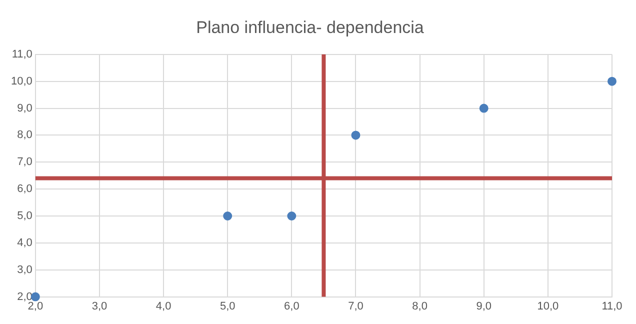  I want to click on y-tick-label: 9,0, so click(24, 108).